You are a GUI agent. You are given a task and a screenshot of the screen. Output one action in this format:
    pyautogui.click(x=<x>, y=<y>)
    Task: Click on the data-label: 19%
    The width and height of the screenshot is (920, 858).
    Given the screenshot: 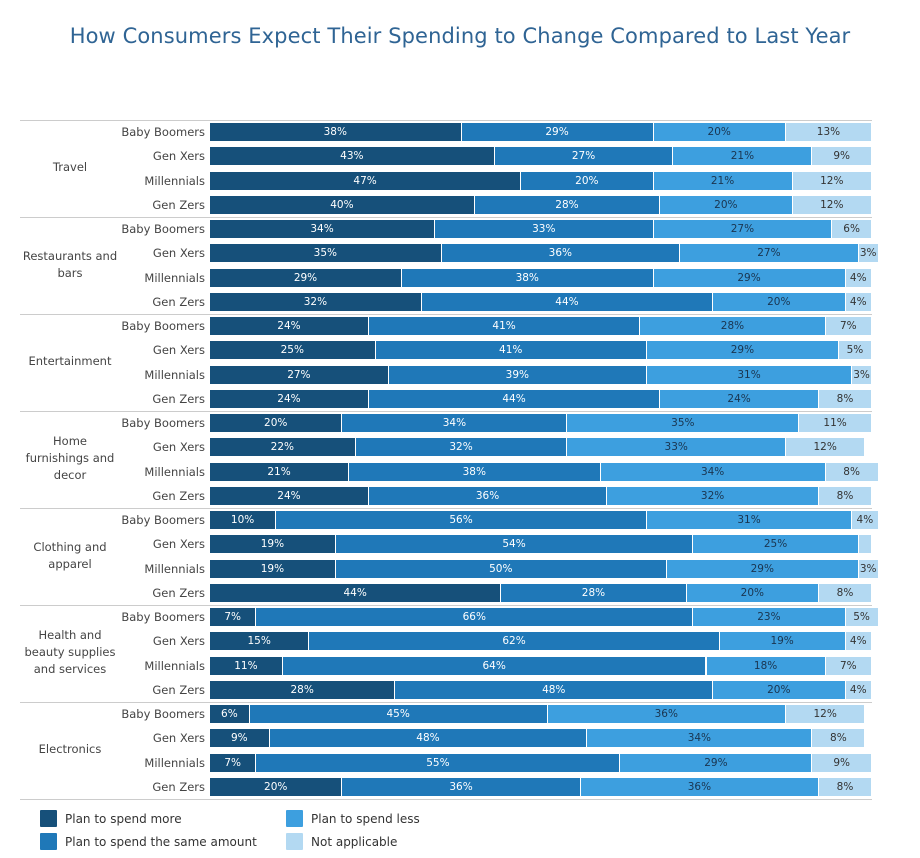 What is the action you would take?
    pyautogui.click(x=272, y=568)
    